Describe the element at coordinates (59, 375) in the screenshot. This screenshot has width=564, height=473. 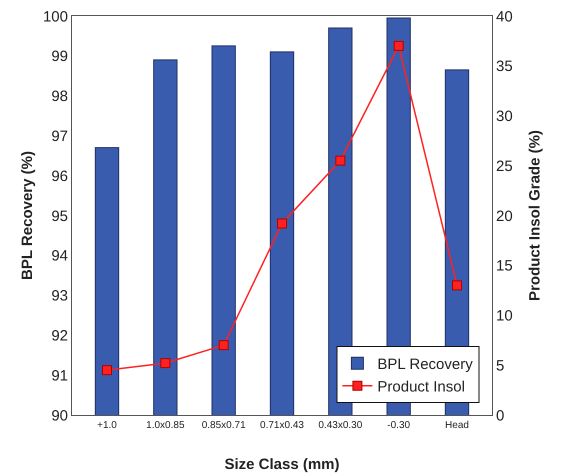
I see `y-tick-label: 91` at that location.